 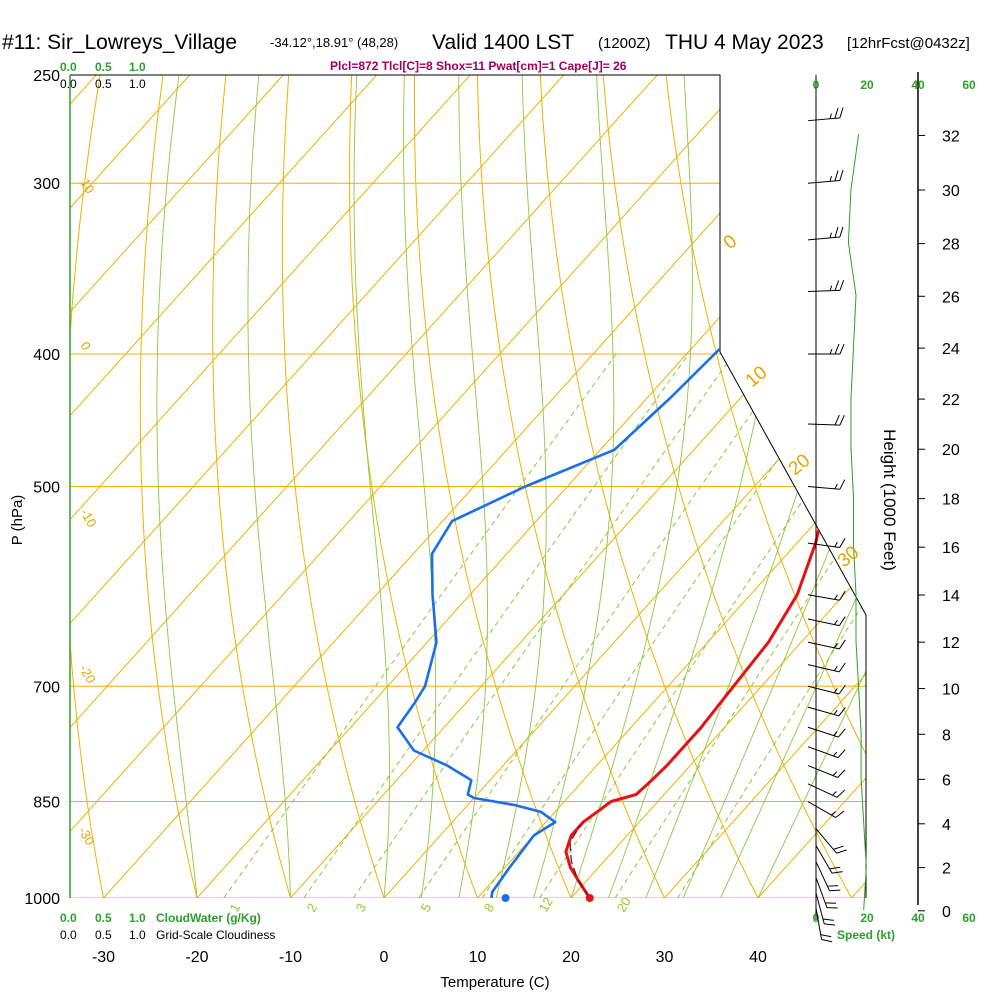 What do you see at coordinates (951, 690) in the screenshot?
I see `height-tick-label: 10` at bounding box center [951, 690].